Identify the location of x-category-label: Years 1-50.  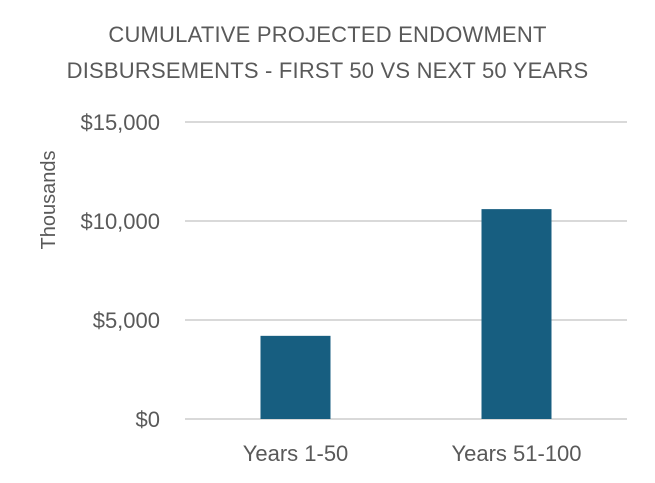
(296, 453).